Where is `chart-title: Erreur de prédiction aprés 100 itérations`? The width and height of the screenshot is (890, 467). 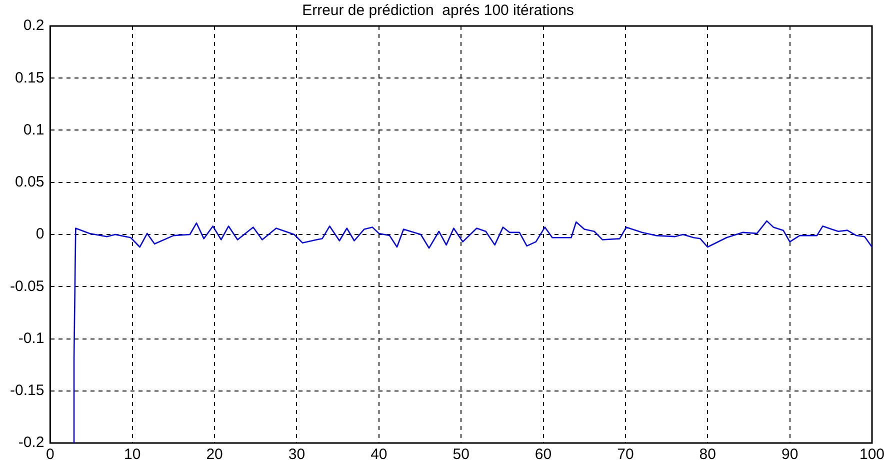
chart-title: Erreur de prédiction aprés 100 itérations is located at coordinates (438, 11).